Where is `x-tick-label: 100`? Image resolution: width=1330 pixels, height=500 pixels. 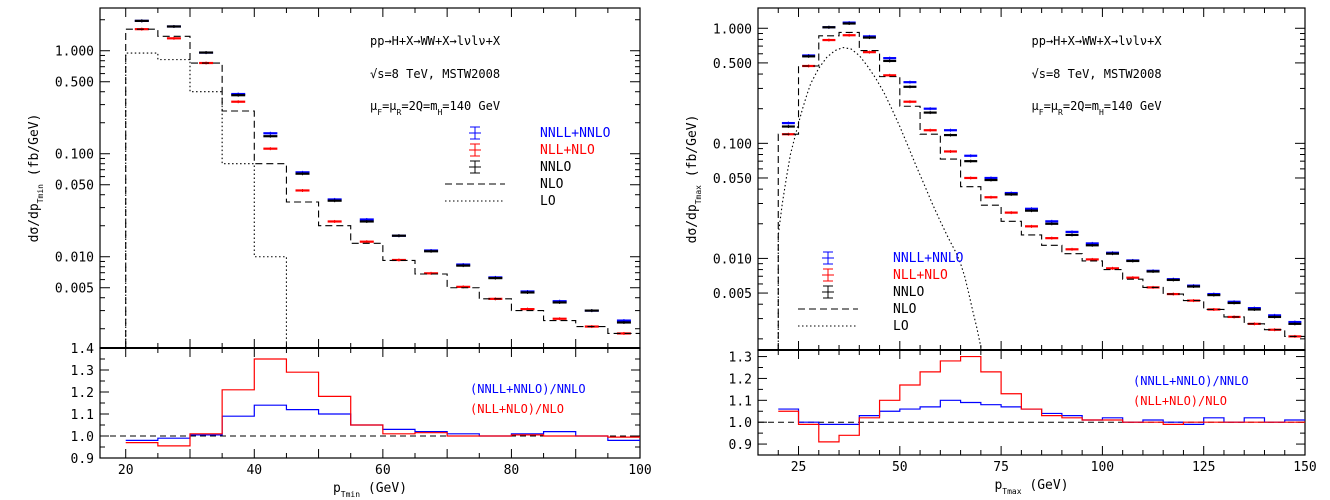
x-tick-label: 100 is located at coordinates (639, 470).